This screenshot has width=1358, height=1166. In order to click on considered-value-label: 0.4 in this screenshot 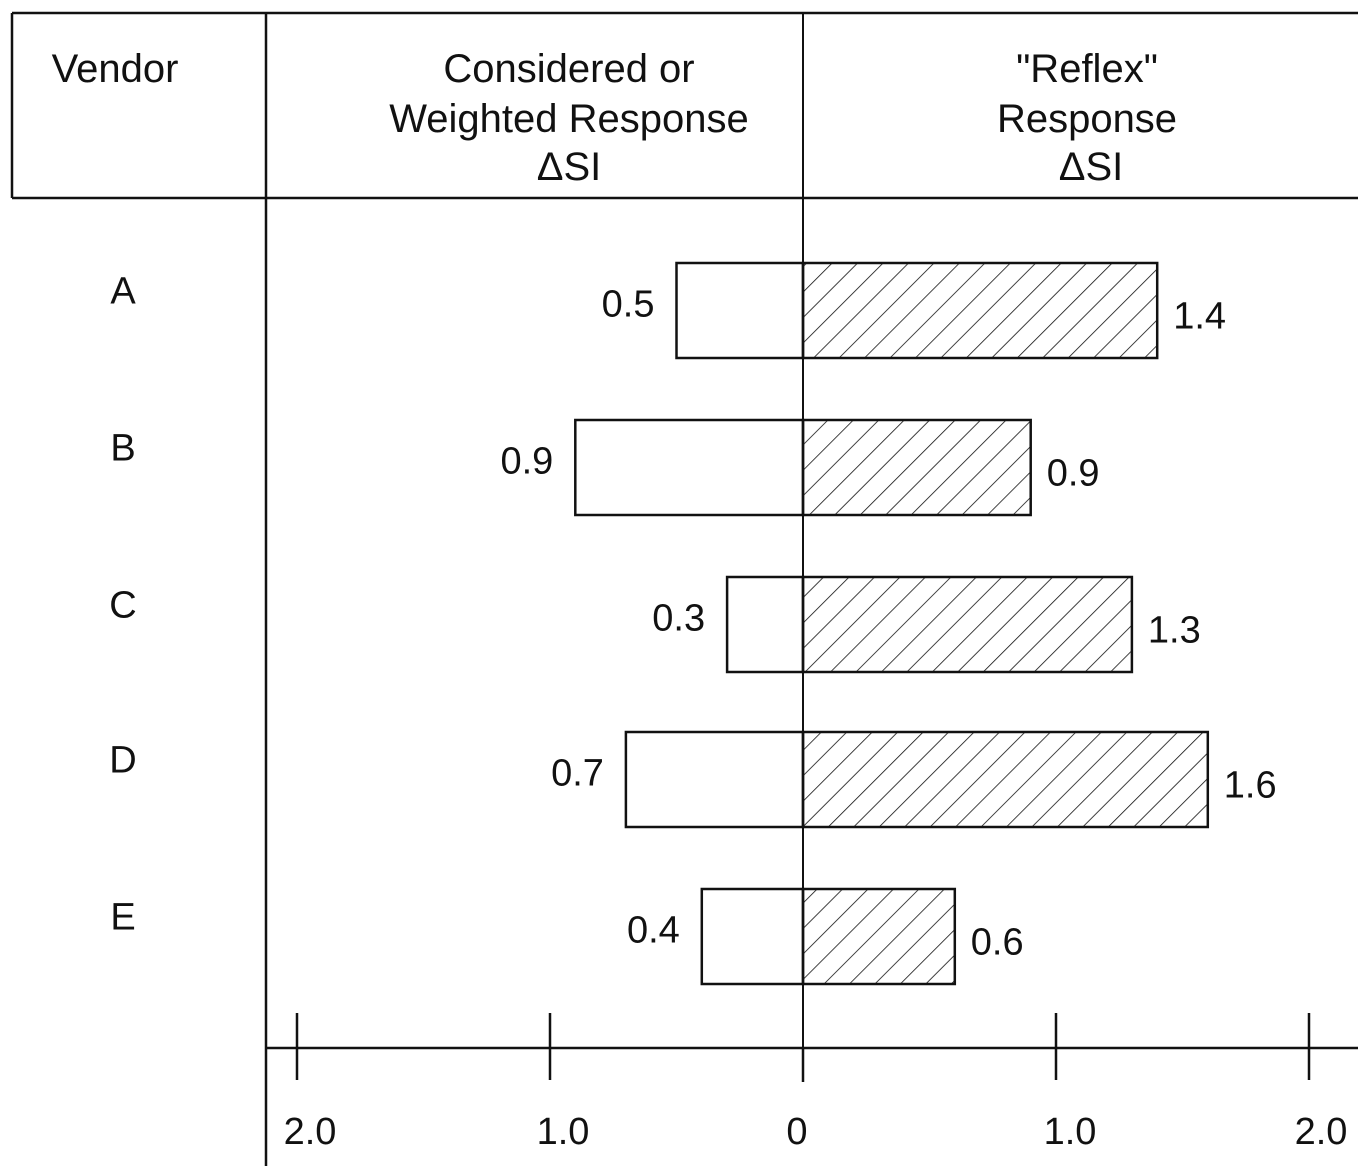, I will do `click(653, 931)`.